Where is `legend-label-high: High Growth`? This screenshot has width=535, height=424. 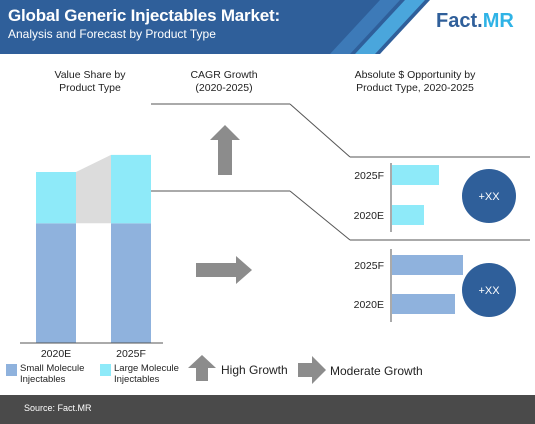
legend-label-high: High Growth is located at coordinates (254, 370).